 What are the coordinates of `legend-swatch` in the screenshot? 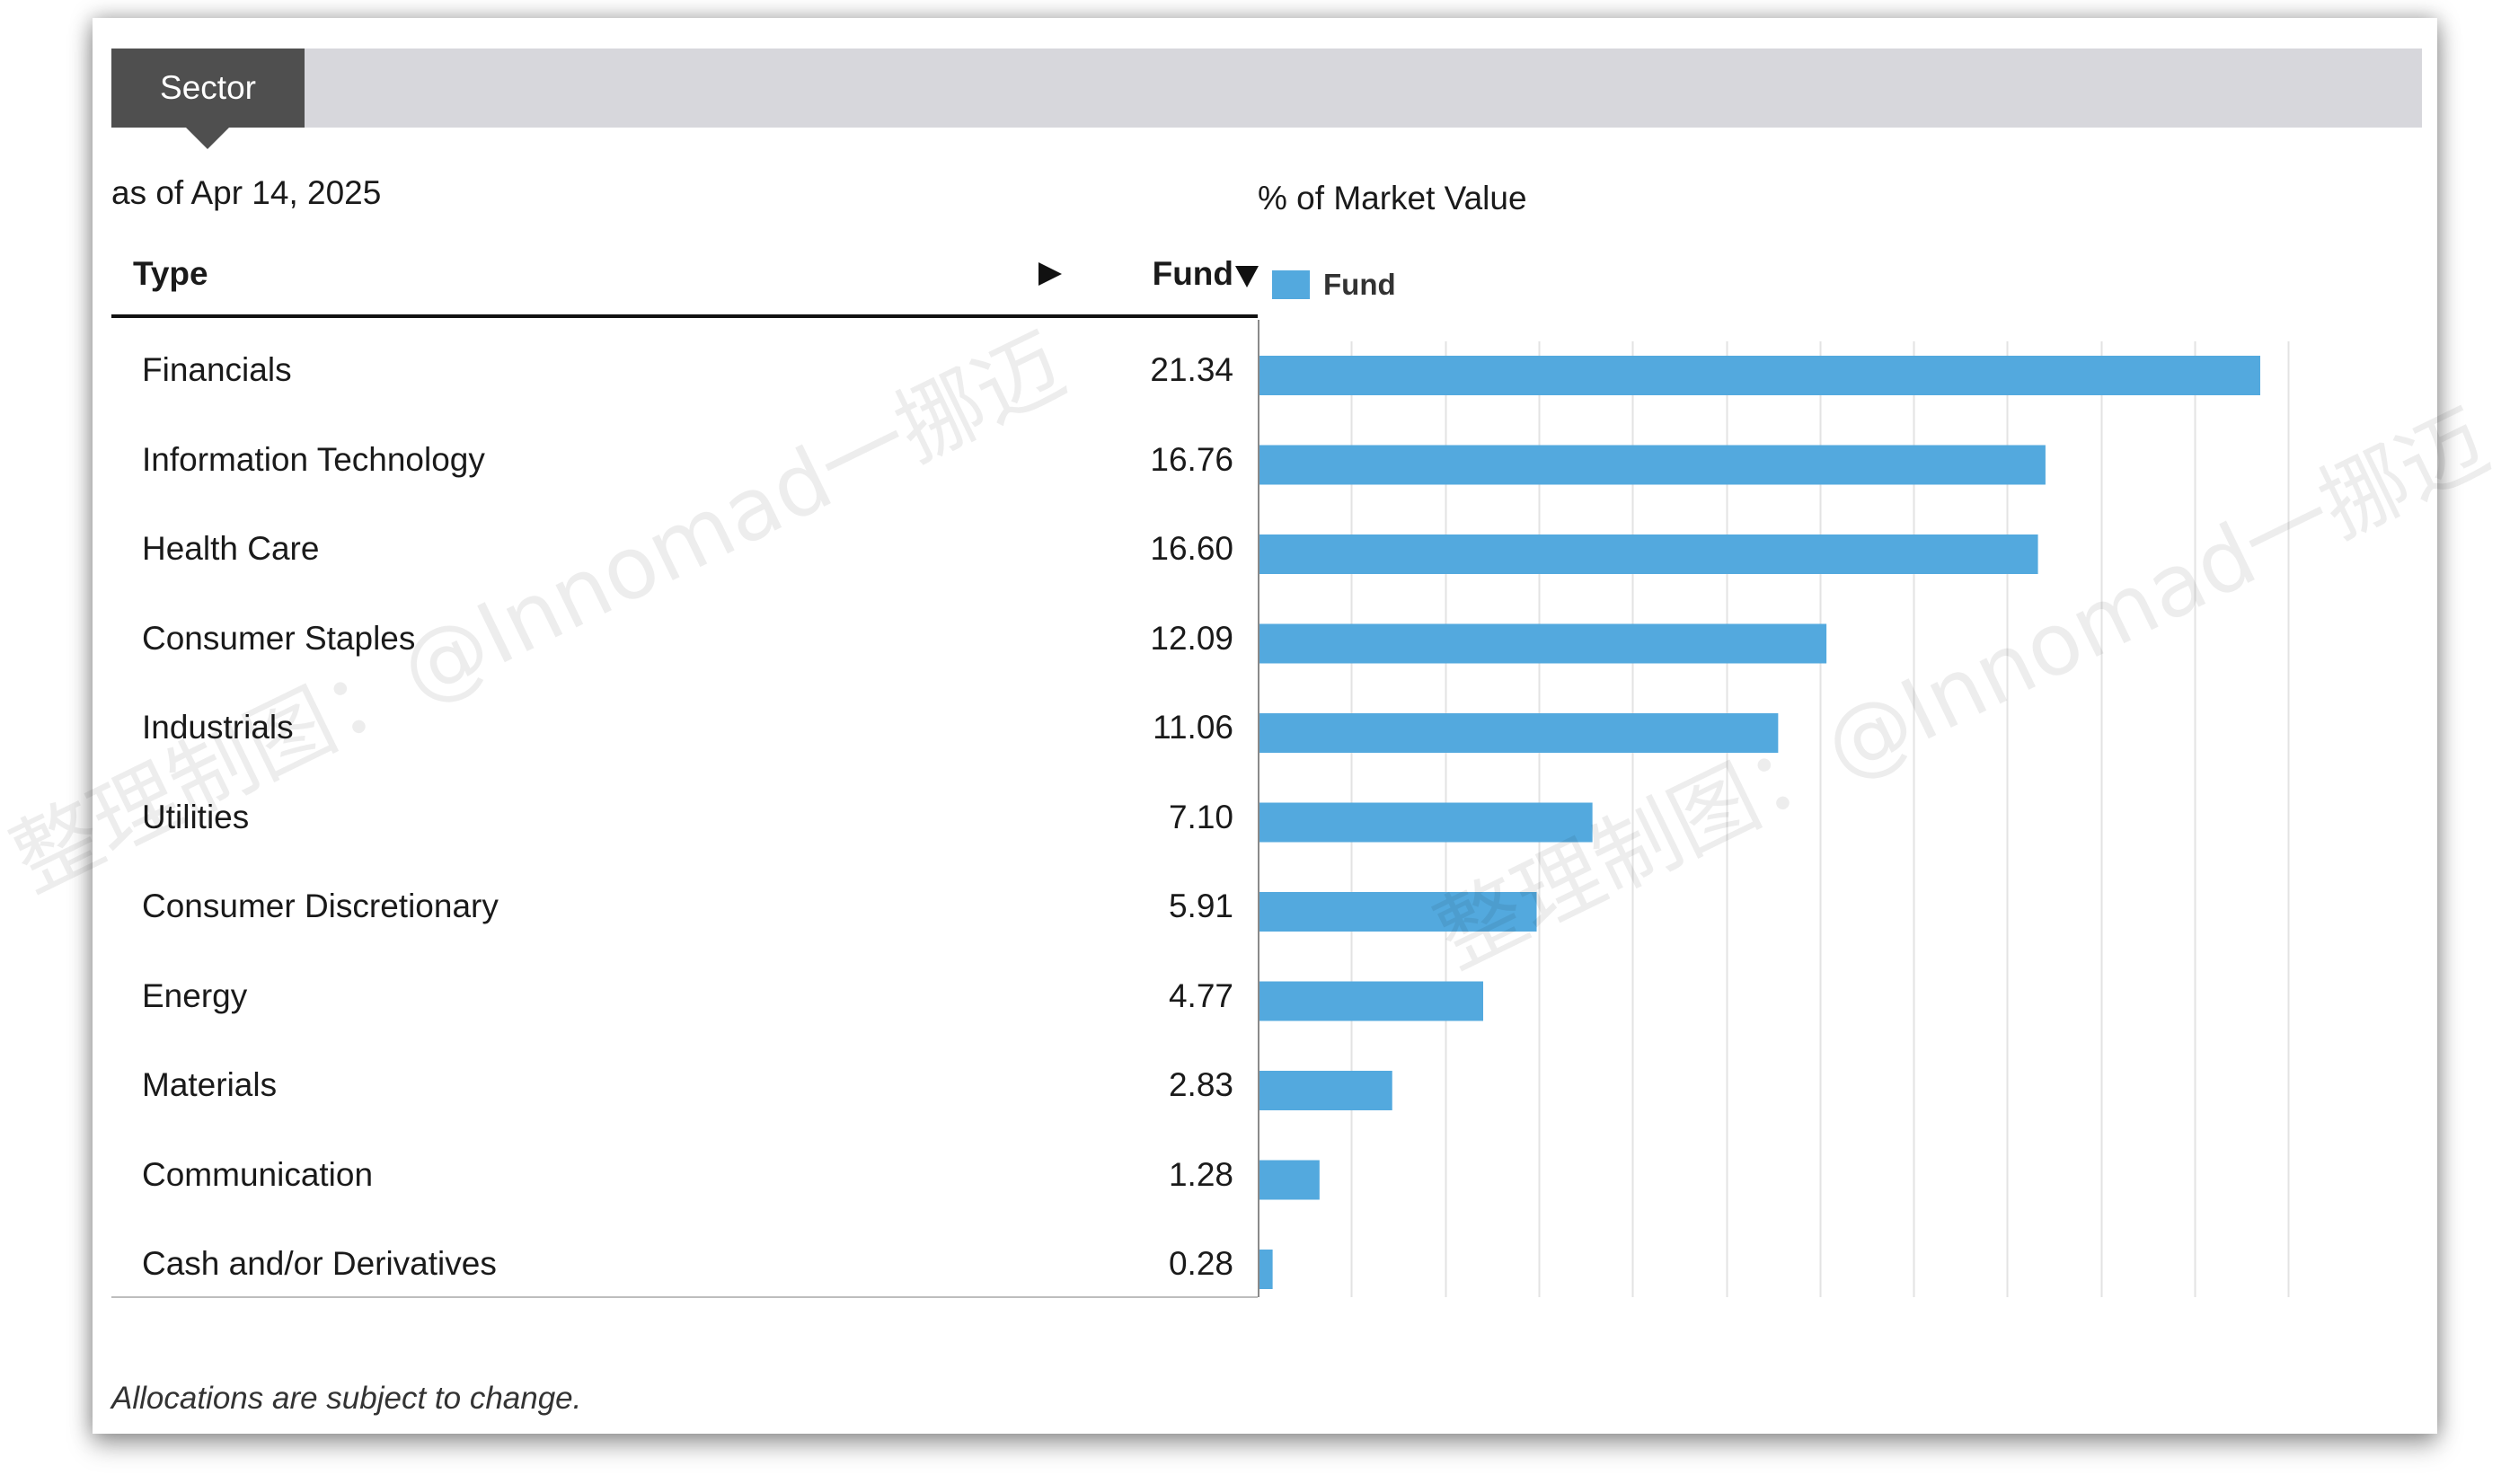 It's located at (1291, 284).